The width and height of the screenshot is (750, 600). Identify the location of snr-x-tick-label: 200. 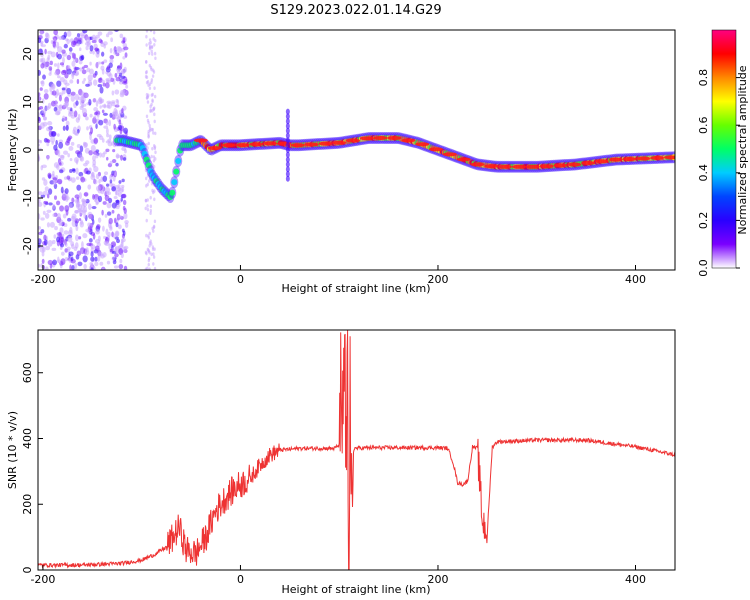
(437, 579).